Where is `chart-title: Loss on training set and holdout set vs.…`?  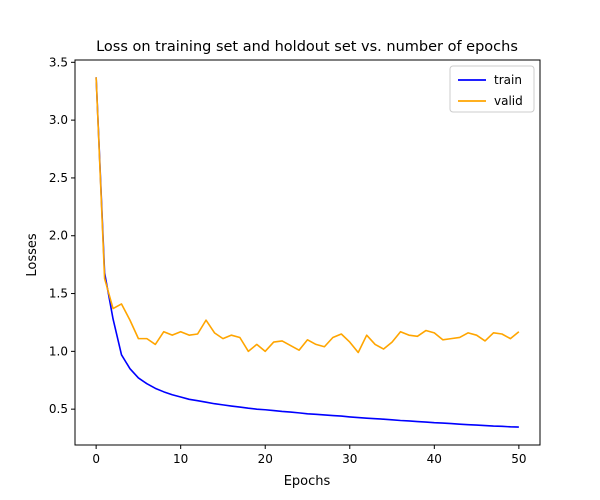 chart-title: Loss on training set and holdout set vs.… is located at coordinates (307, 47).